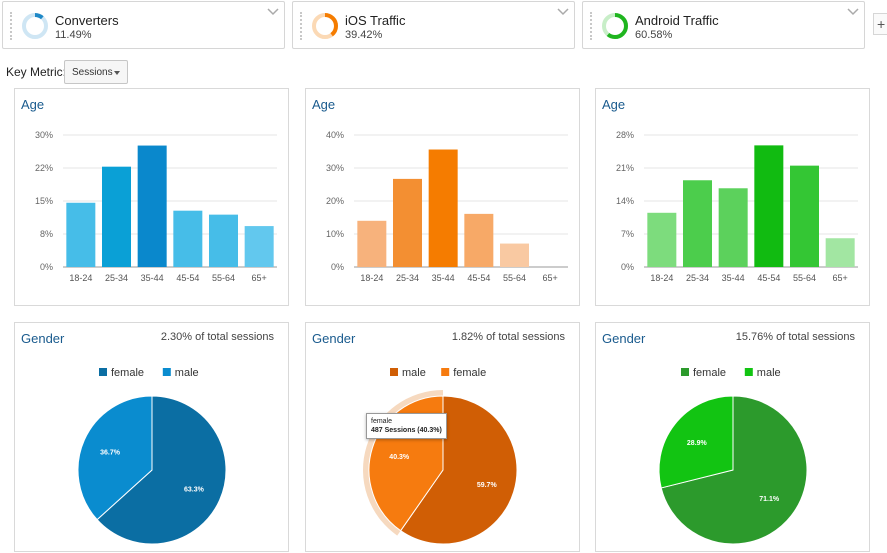  I want to click on key-metric-label: Key Metric:, so click(36, 72).